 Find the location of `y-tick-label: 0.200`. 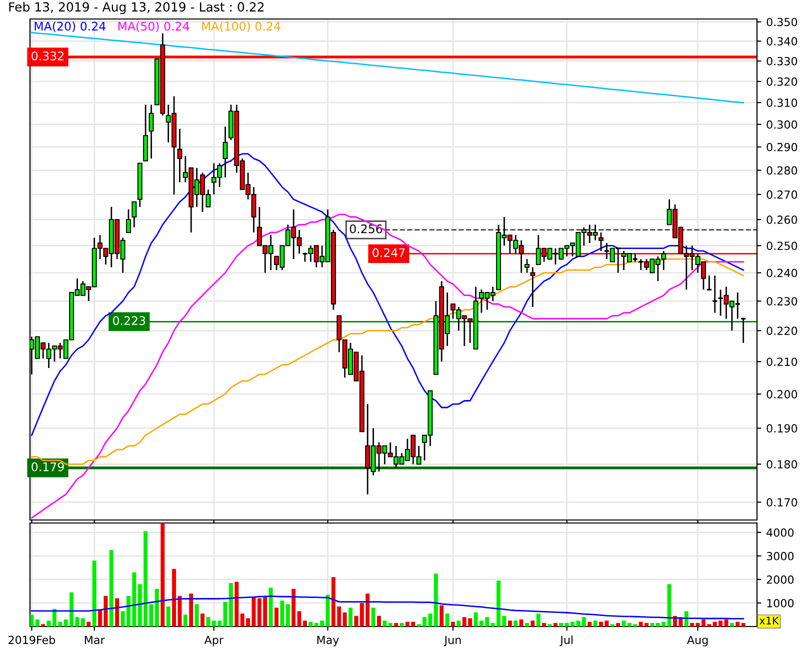

y-tick-label: 0.200 is located at coordinates (782, 394).